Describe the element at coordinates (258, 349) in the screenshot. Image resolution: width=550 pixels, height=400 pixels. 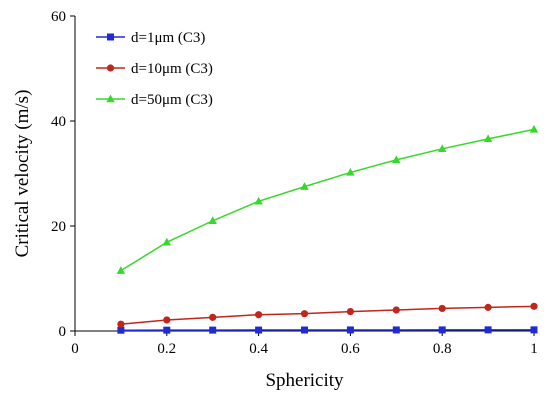
I see `x-tick-label: 0.4` at that location.